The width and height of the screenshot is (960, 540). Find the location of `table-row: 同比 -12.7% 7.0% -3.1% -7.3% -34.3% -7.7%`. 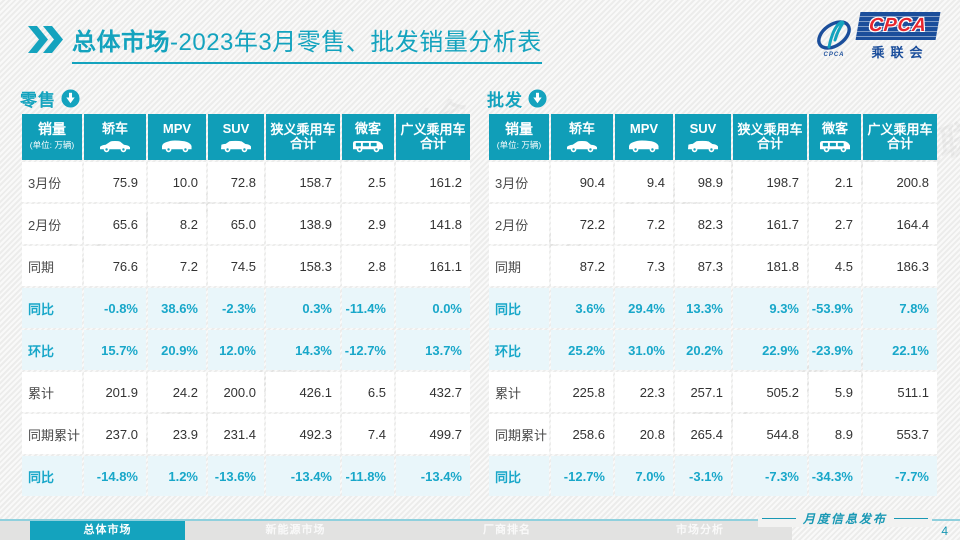

table-row: 同比 -12.7% 7.0% -3.1% -7.3% -34.3% -7.7% is located at coordinates (713, 476).